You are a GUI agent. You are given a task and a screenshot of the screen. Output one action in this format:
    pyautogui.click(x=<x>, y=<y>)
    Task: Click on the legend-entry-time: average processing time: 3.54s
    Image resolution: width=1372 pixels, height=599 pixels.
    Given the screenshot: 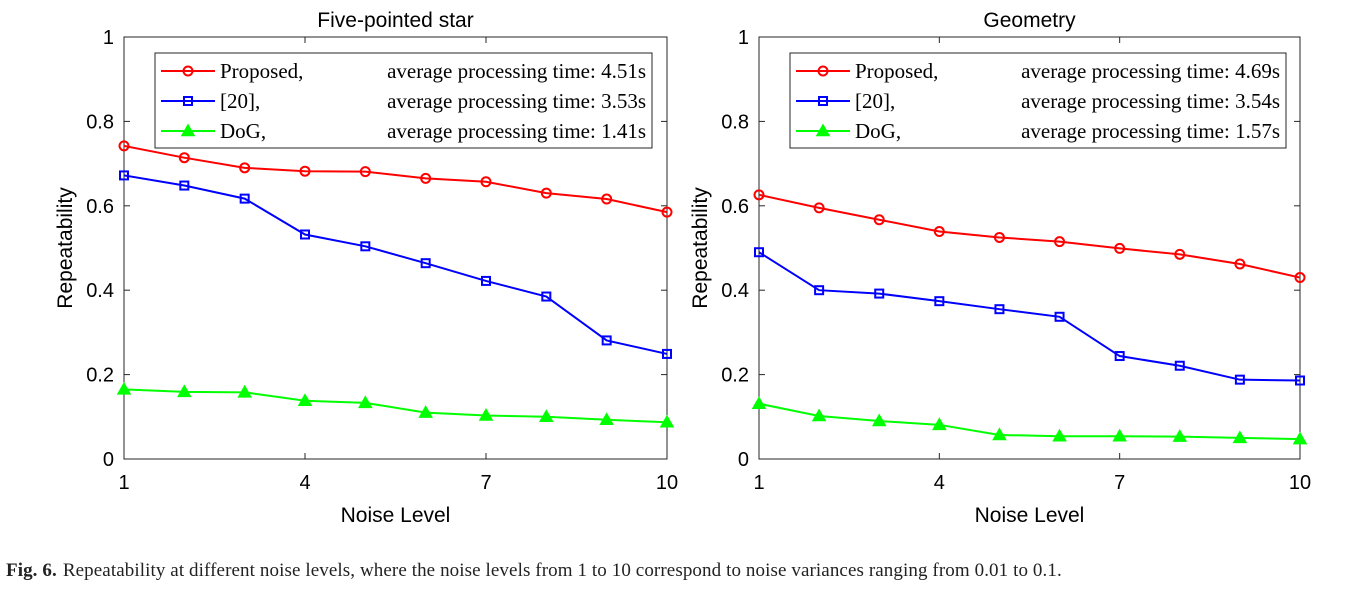 What is the action you would take?
    pyautogui.click(x=1150, y=101)
    